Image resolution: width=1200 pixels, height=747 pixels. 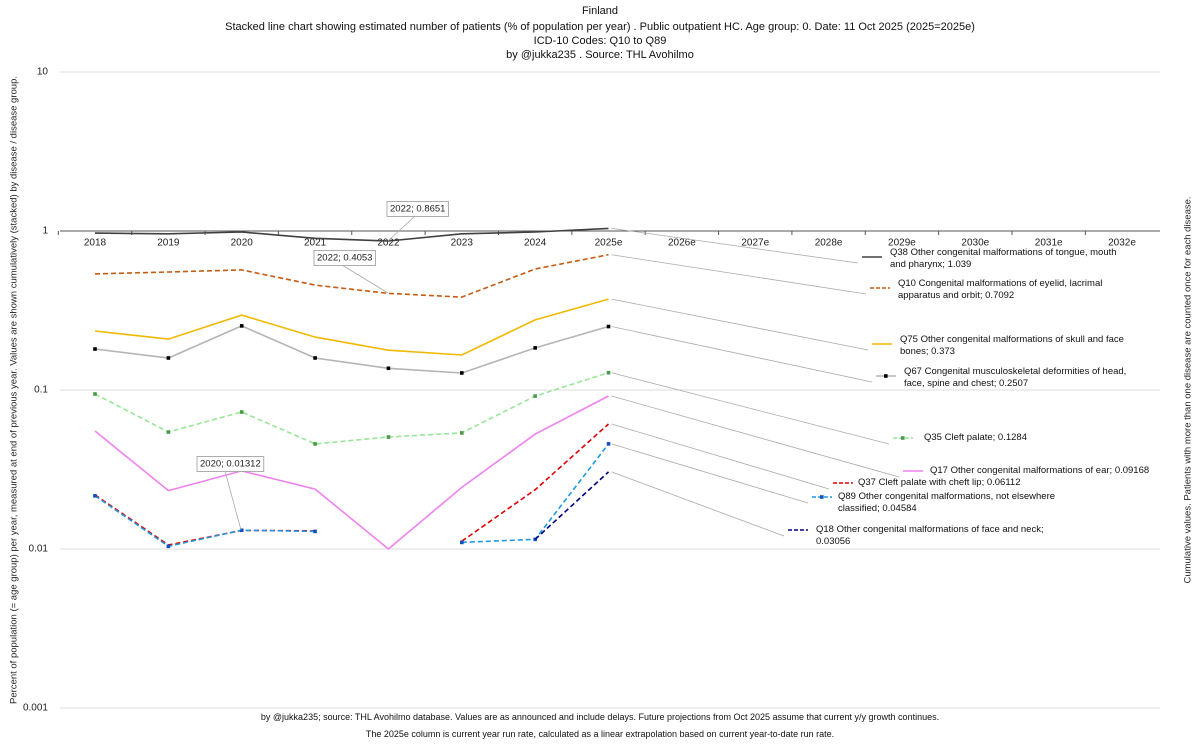 I want to click on x-tick-label: 2025e, so click(x=609, y=243).